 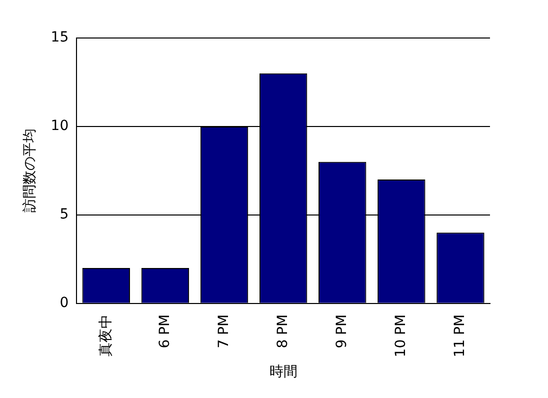 What do you see at coordinates (106, 335) in the screenshot?
I see `x-tick-label: 真夜中` at bounding box center [106, 335].